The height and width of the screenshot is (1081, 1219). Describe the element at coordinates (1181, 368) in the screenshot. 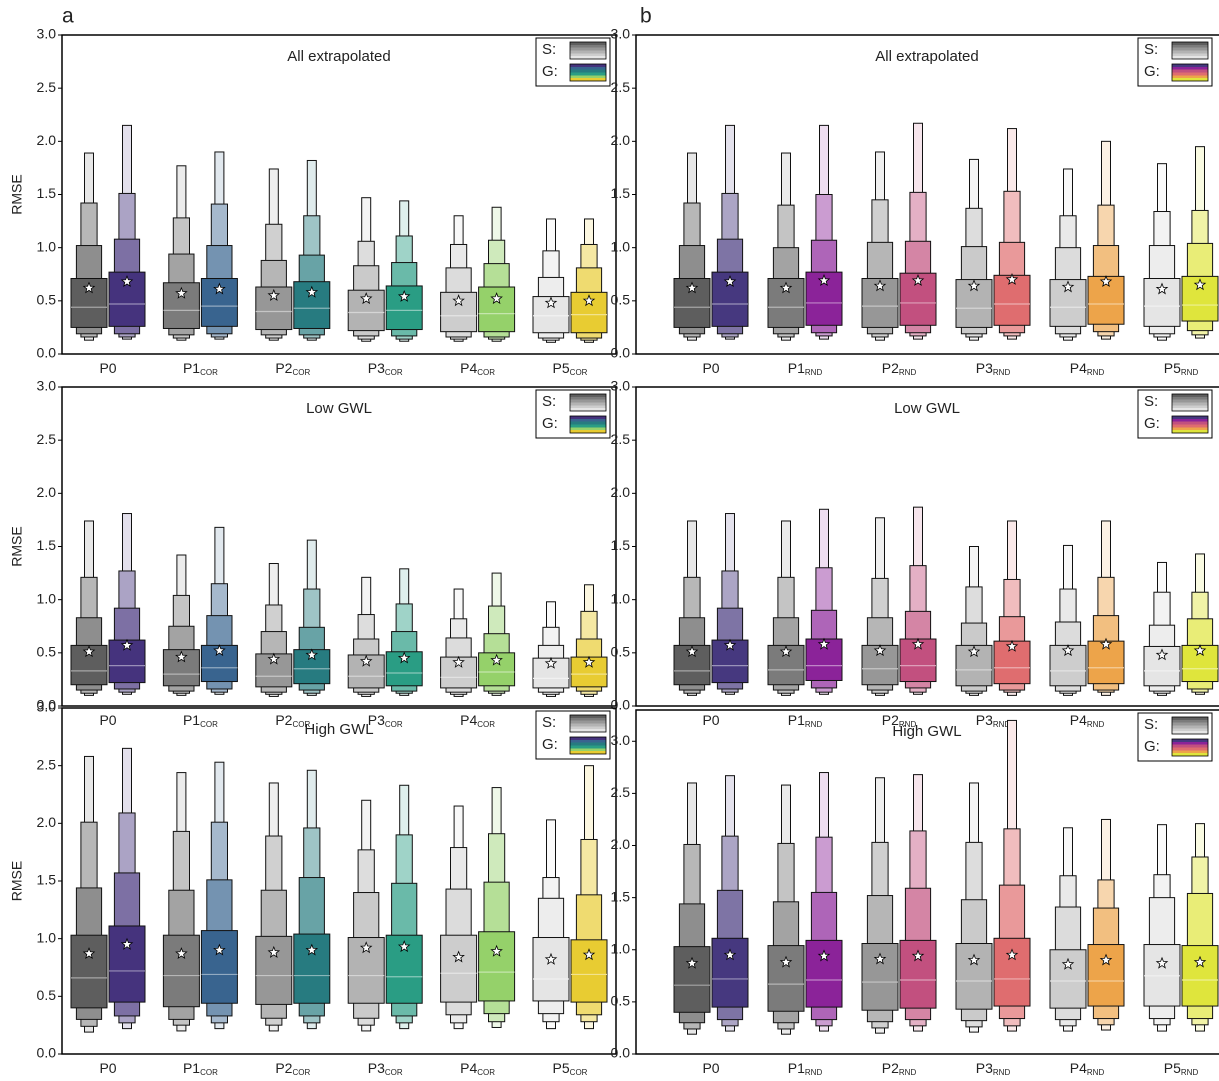

I see `x-tick-label: P5RND` at that location.